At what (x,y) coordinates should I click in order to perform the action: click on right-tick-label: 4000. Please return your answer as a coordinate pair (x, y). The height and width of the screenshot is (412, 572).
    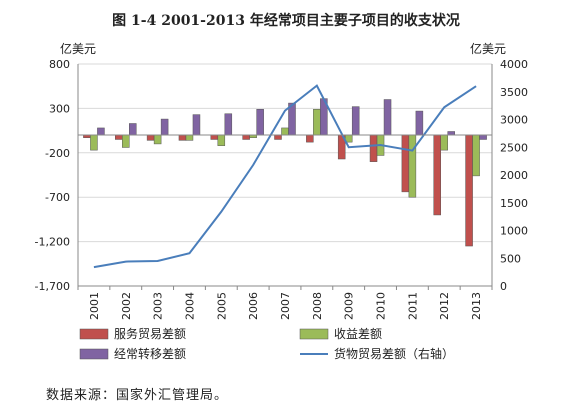
    Looking at the image, I should click on (514, 64).